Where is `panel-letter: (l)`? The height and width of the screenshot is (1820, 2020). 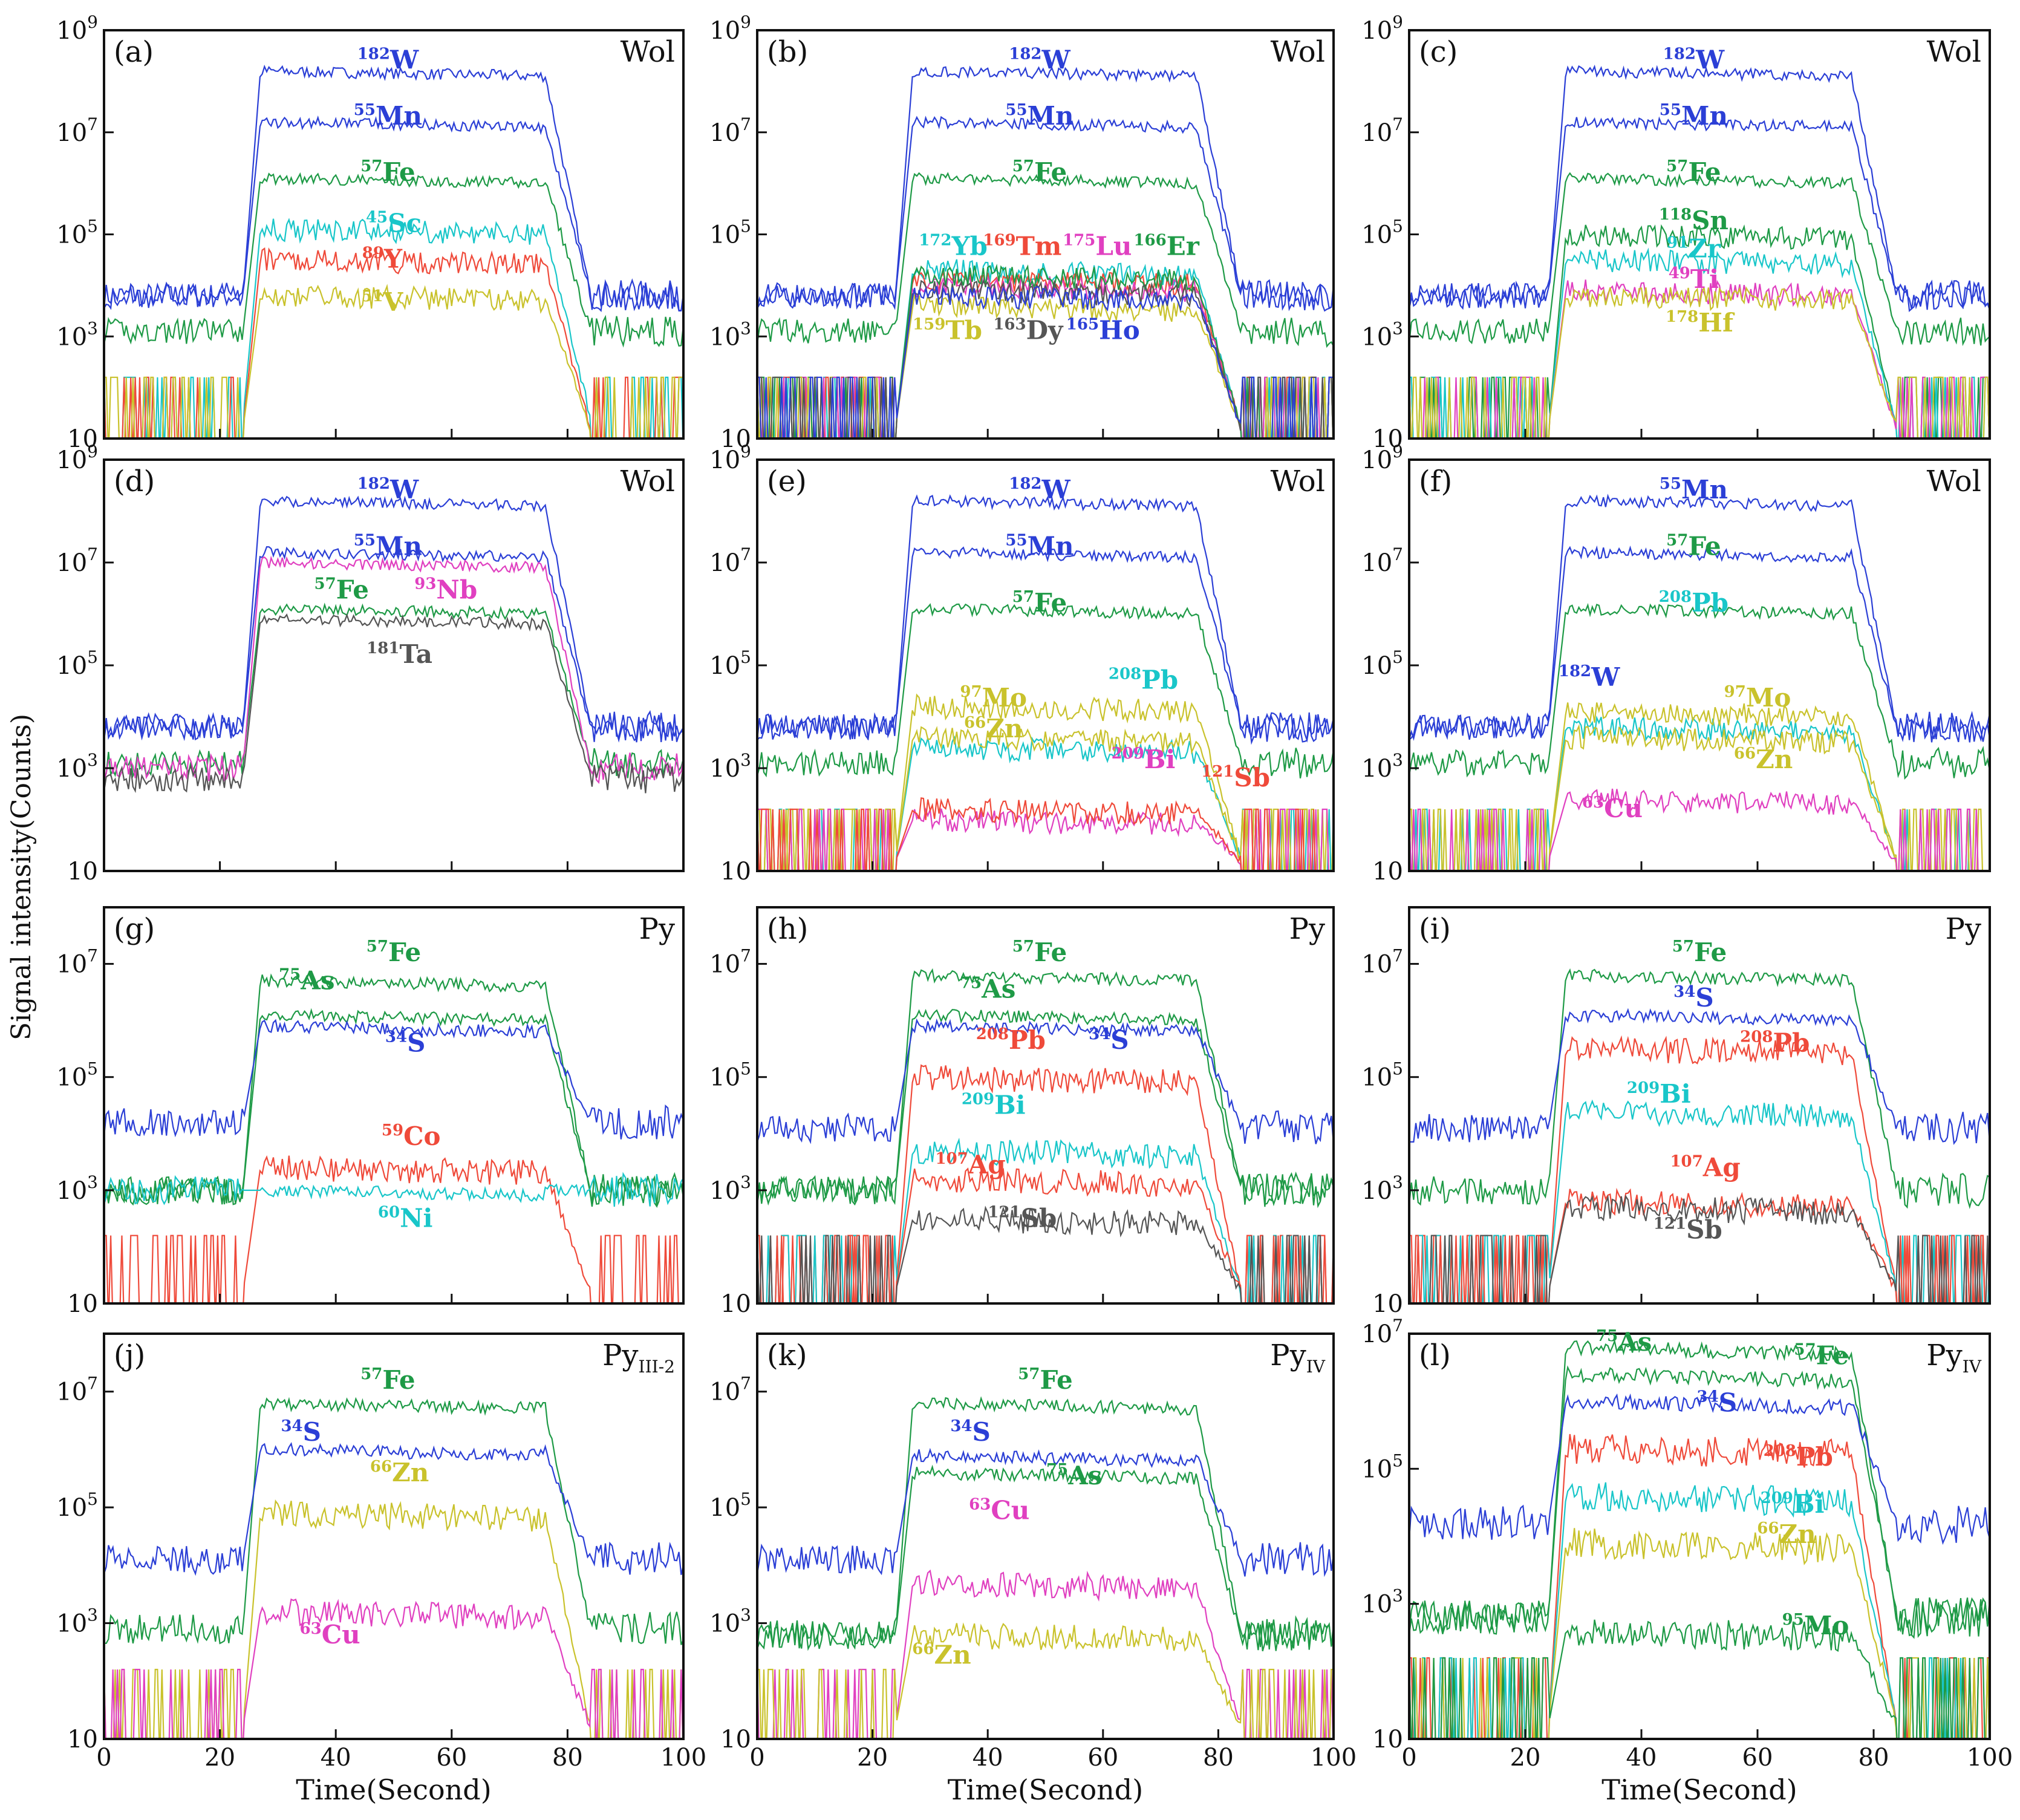
panel-letter: (l) is located at coordinates (1435, 1355).